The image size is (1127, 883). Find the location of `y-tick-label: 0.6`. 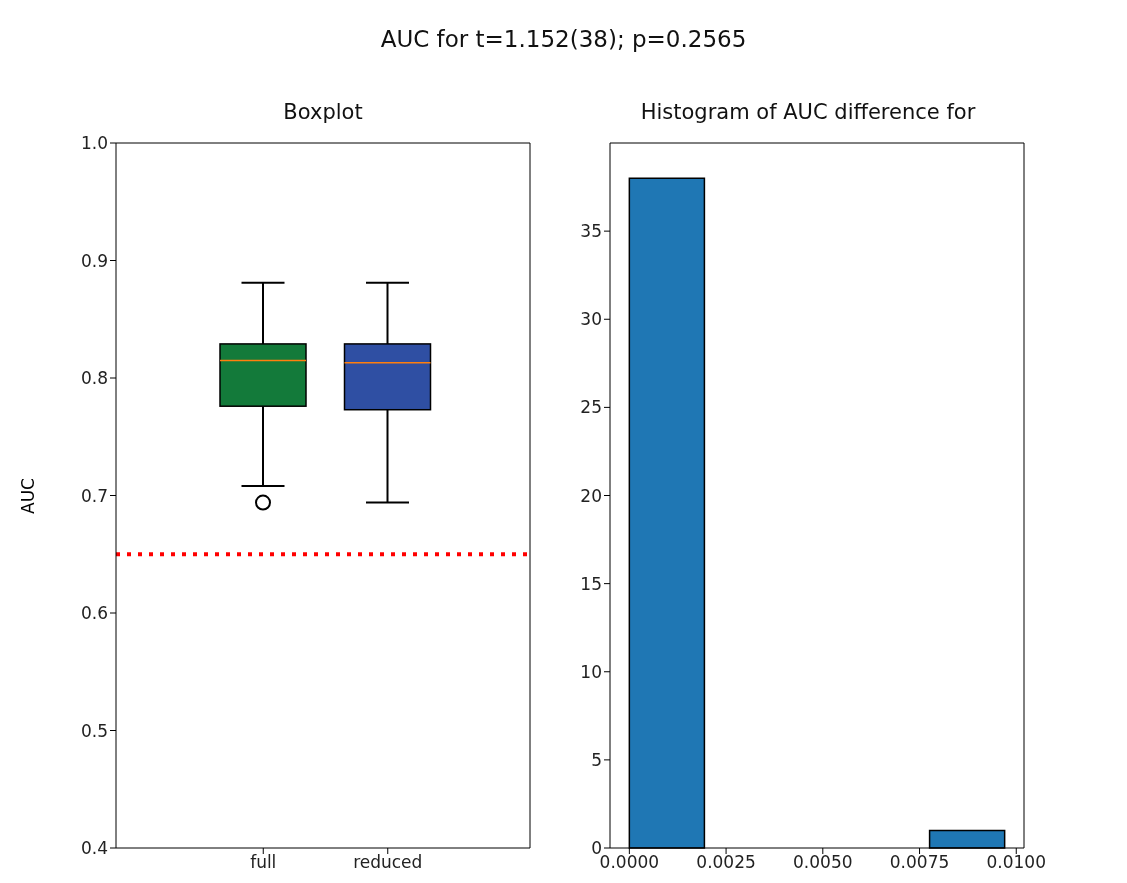

y-tick-label: 0.6 is located at coordinates (94, 613).